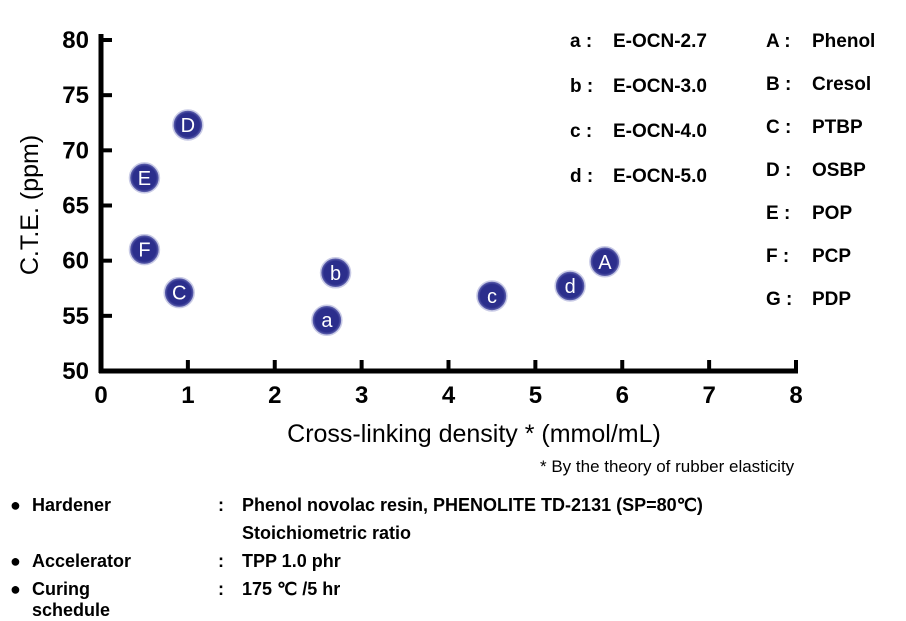  I want to click on footnote: * By the theory of rubber elasticity, so click(667, 466).